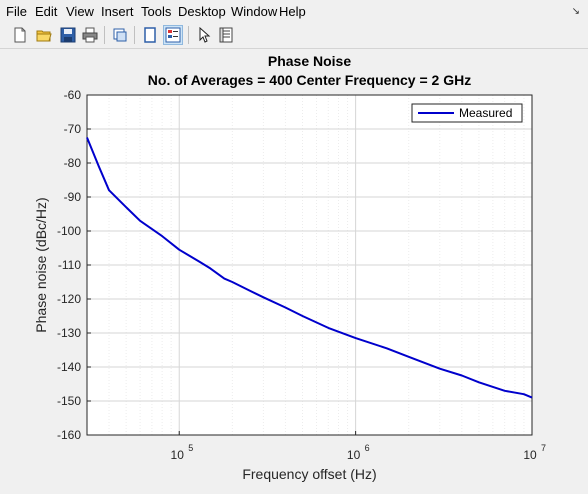  I want to click on x-tick-label-exponent: 5, so click(190, 448).